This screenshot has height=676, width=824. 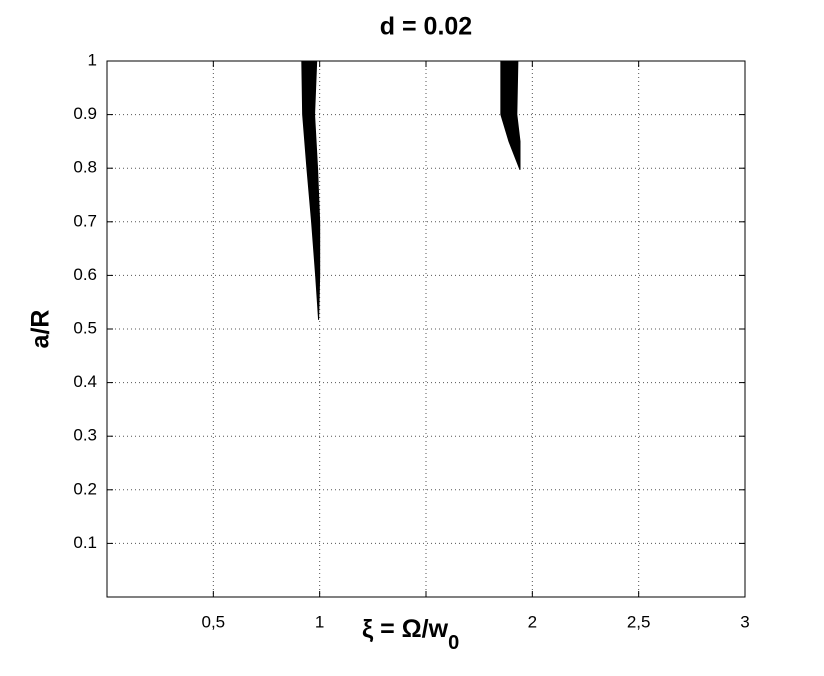 What do you see at coordinates (85, 381) in the screenshot?
I see `y-tick-label: 0.4` at bounding box center [85, 381].